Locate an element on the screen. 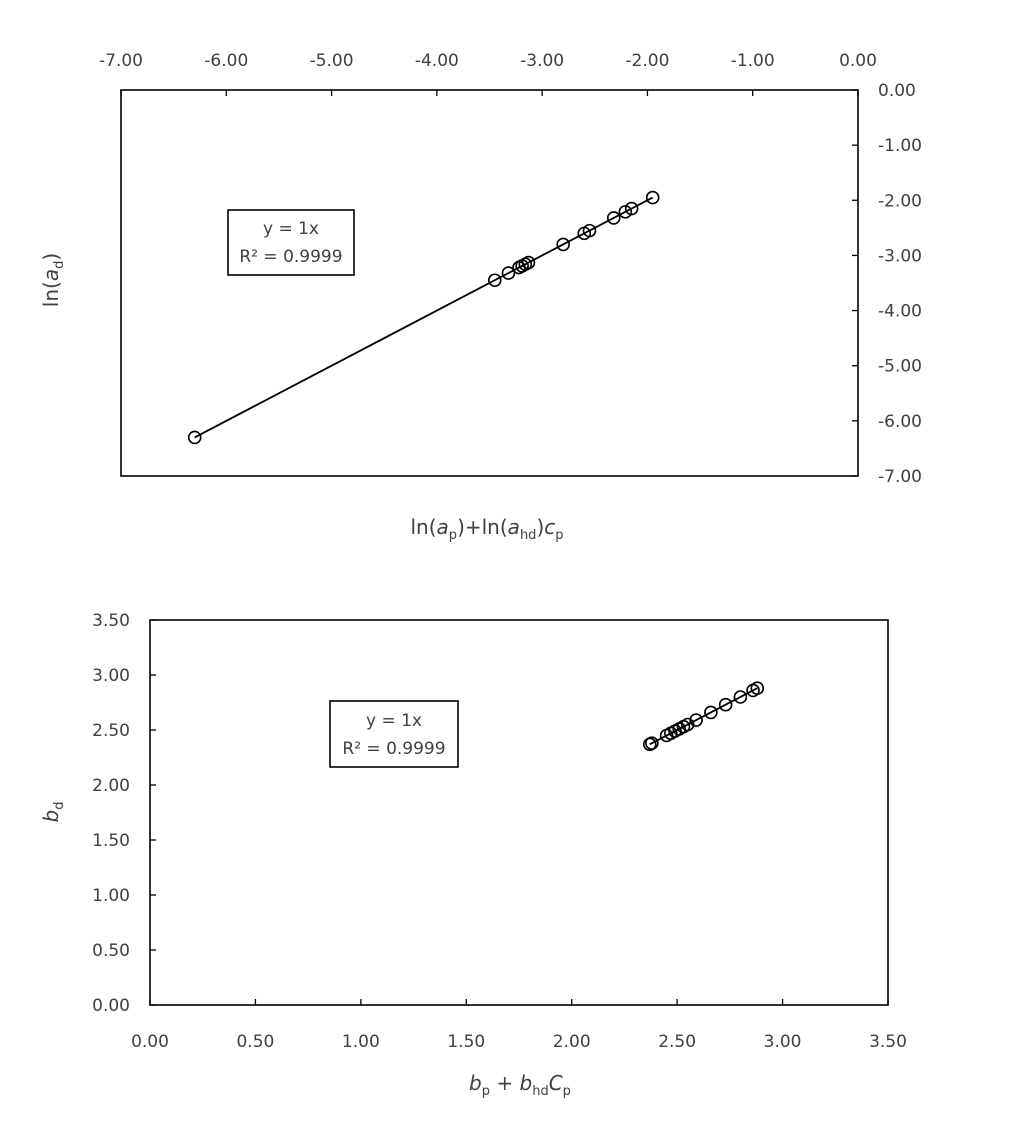 The image size is (1015, 1140). x-tick-label: -1.00 is located at coordinates (753, 61).